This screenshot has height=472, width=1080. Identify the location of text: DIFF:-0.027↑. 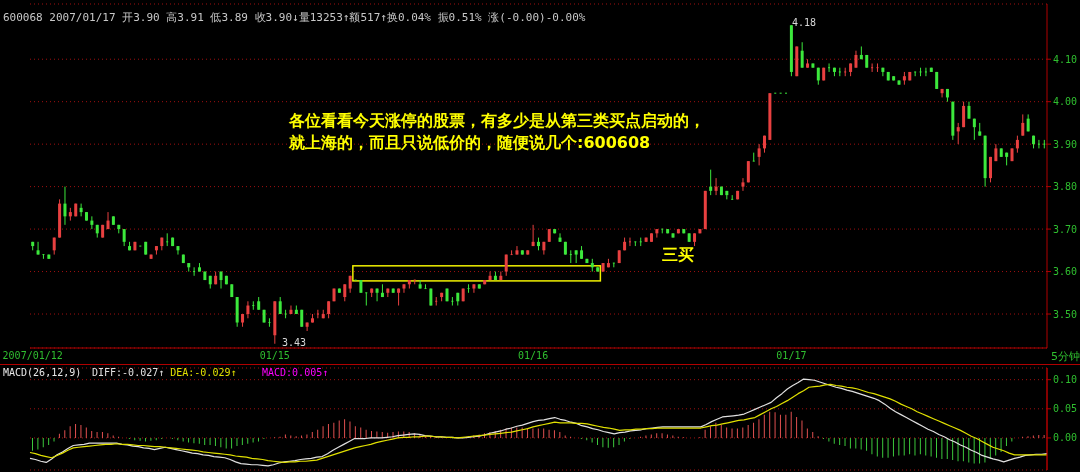
(128, 372).